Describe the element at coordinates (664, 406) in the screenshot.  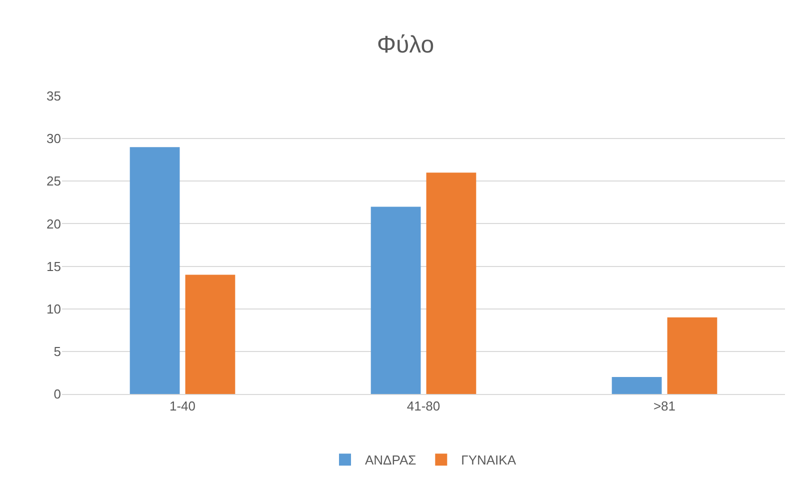
I see `x-tick-label: >81` at that location.